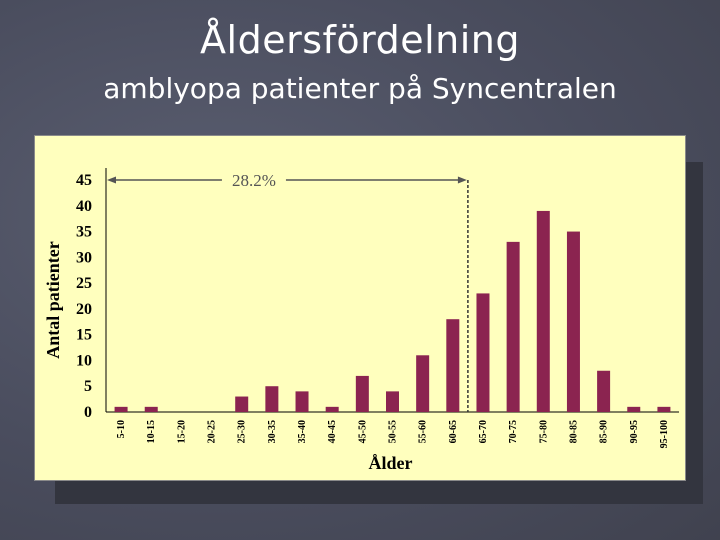 Image resolution: width=720 pixels, height=540 pixels. Describe the element at coordinates (664, 434) in the screenshot. I see `x-tick-label: 95-100` at that location.